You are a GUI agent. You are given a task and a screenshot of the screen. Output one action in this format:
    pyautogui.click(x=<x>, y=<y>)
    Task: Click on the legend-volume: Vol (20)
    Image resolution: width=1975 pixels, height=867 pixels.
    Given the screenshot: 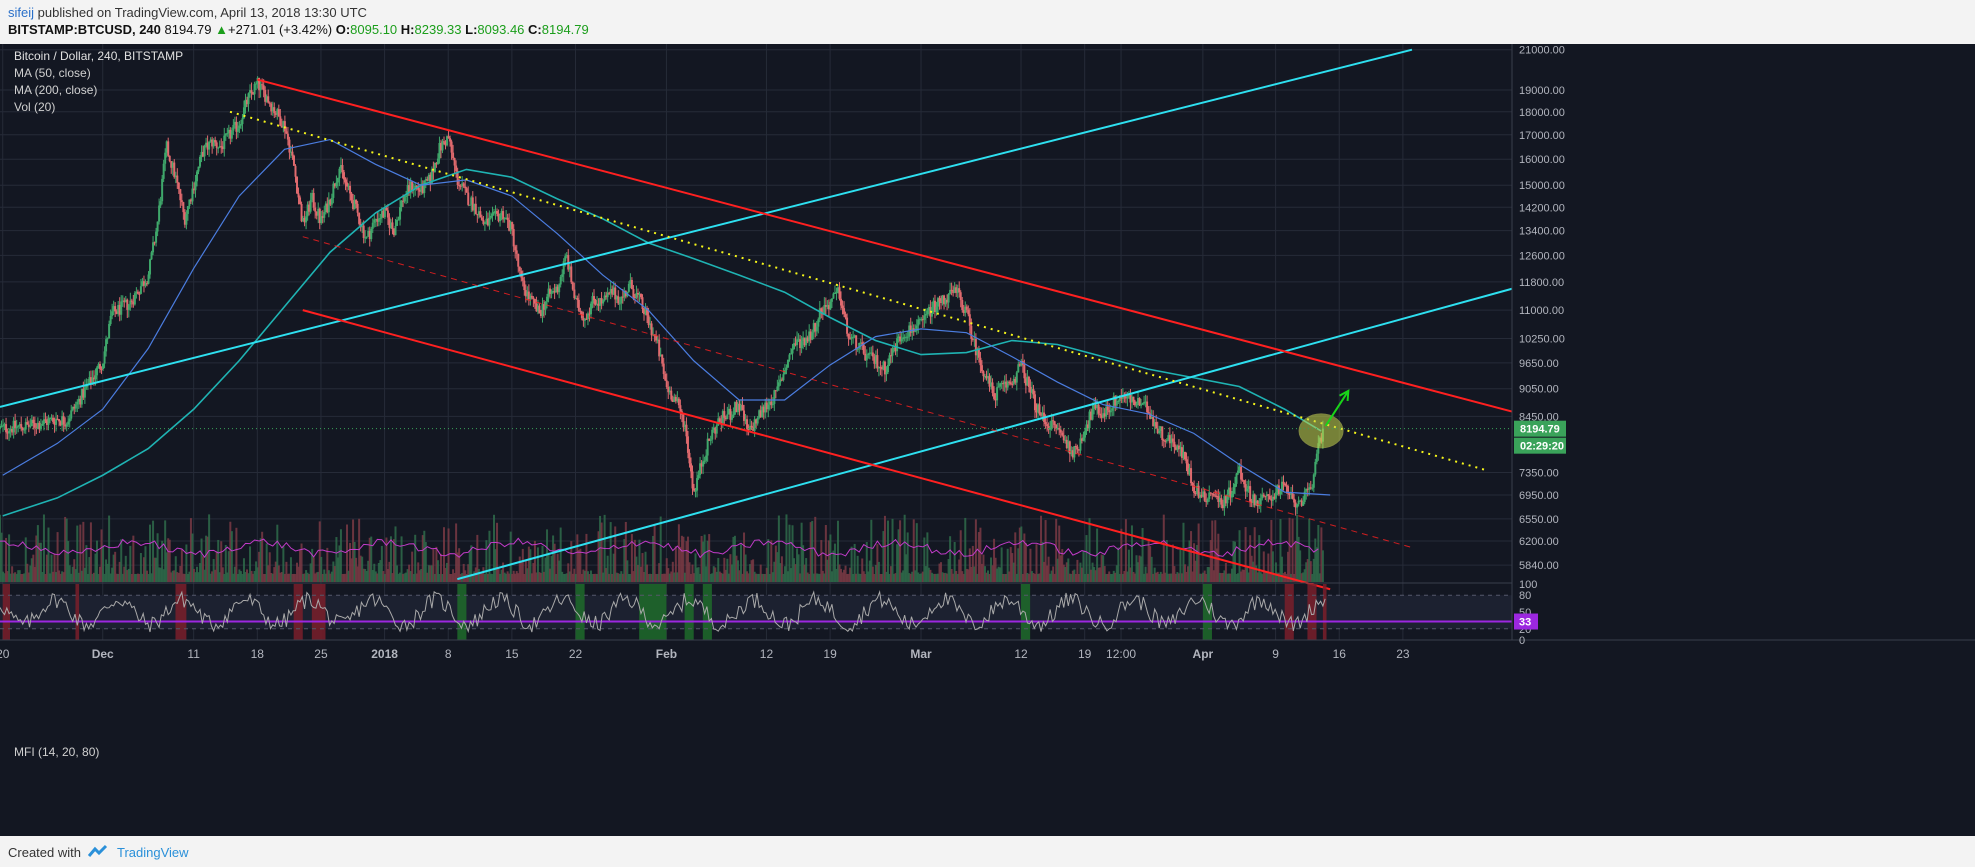 What is the action you would take?
    pyautogui.click(x=34, y=107)
    